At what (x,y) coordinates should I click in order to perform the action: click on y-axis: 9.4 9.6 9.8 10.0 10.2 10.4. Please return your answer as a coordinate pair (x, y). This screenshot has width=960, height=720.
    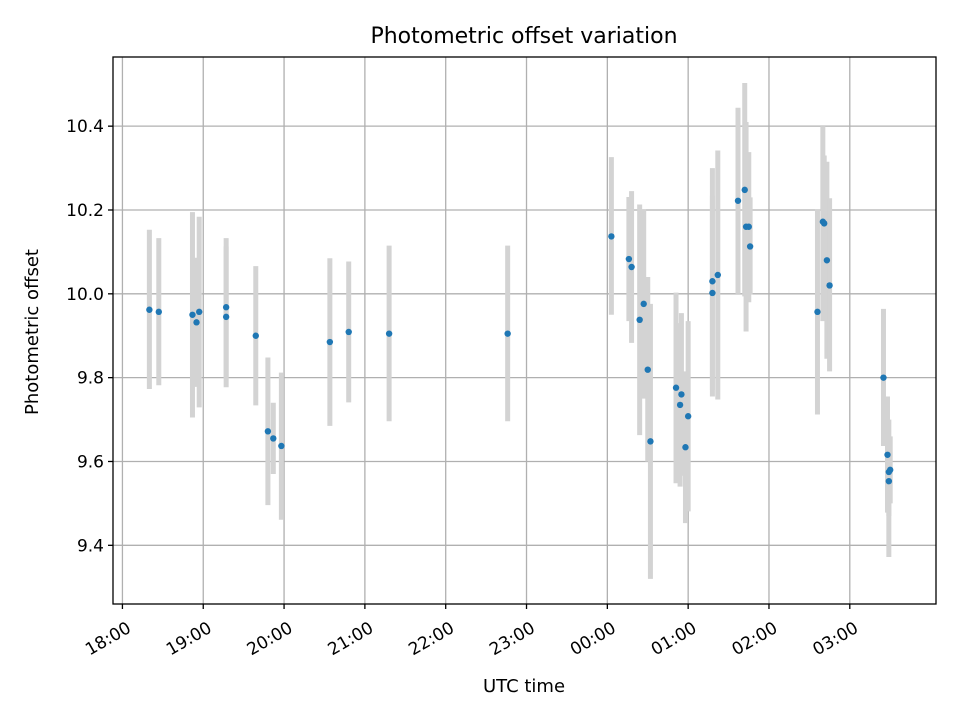
    Looking at the image, I should click on (89, 336).